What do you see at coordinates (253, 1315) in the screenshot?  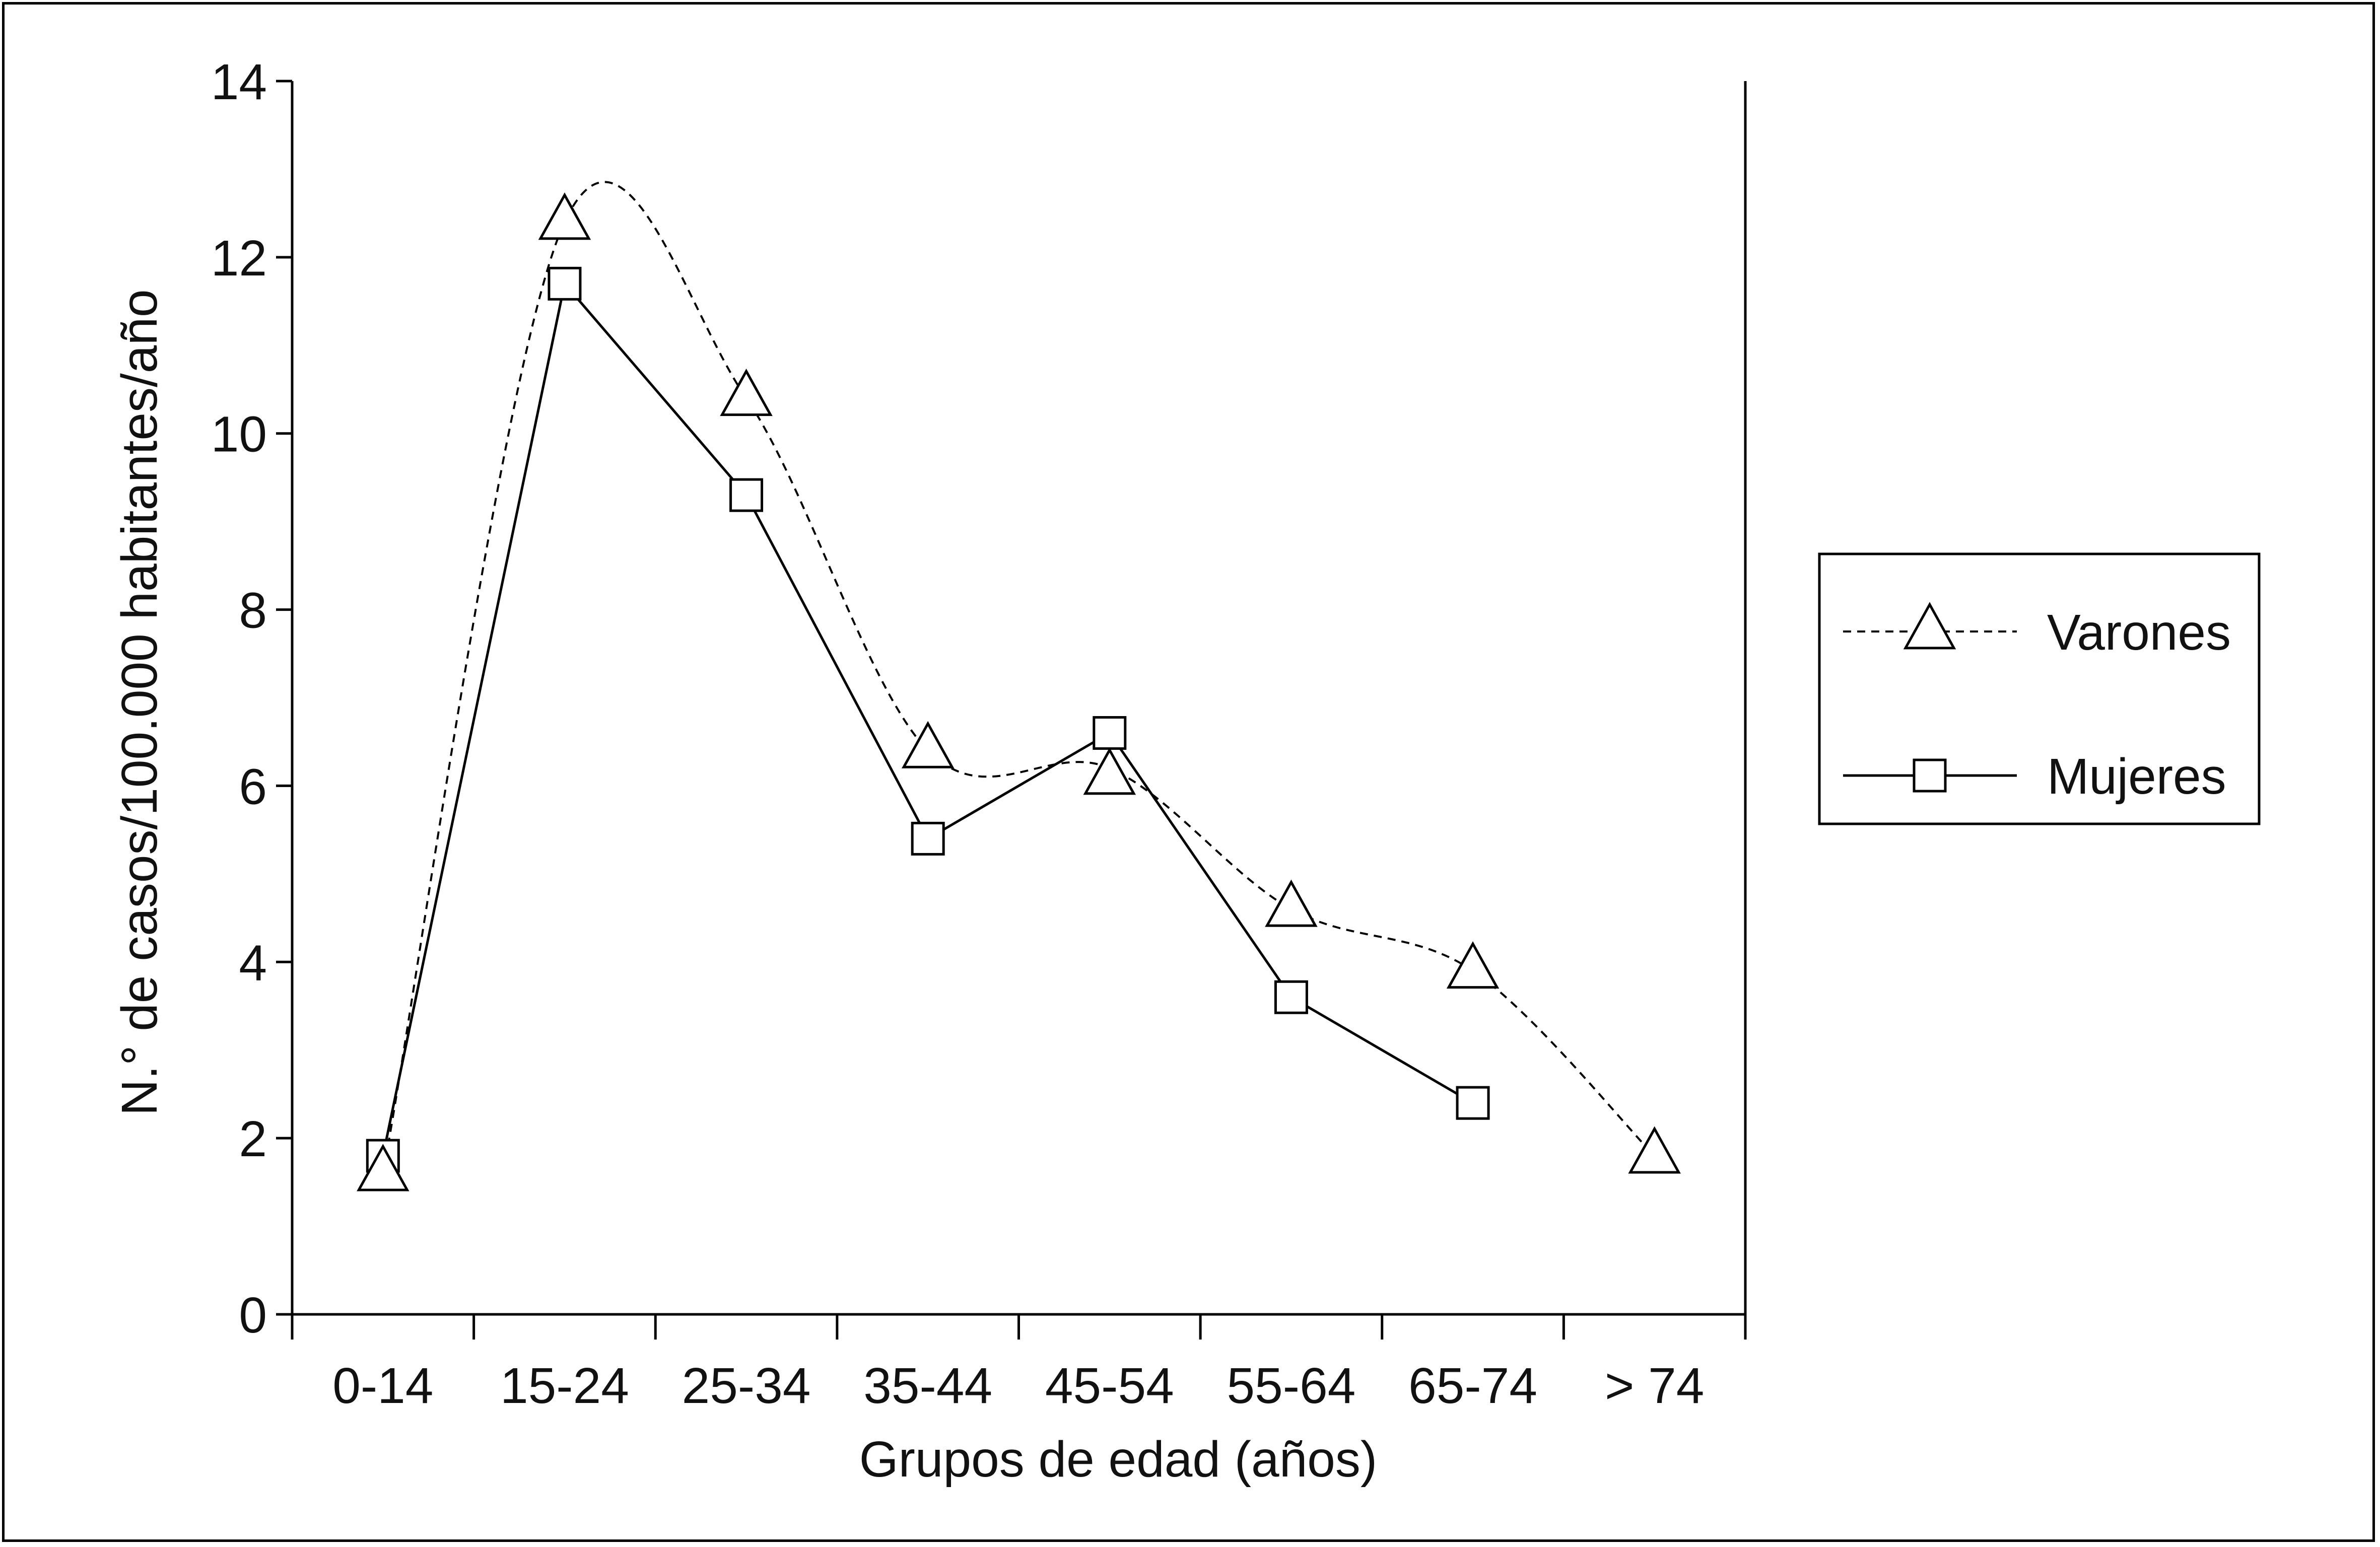 I see `y-tick-label: 0` at bounding box center [253, 1315].